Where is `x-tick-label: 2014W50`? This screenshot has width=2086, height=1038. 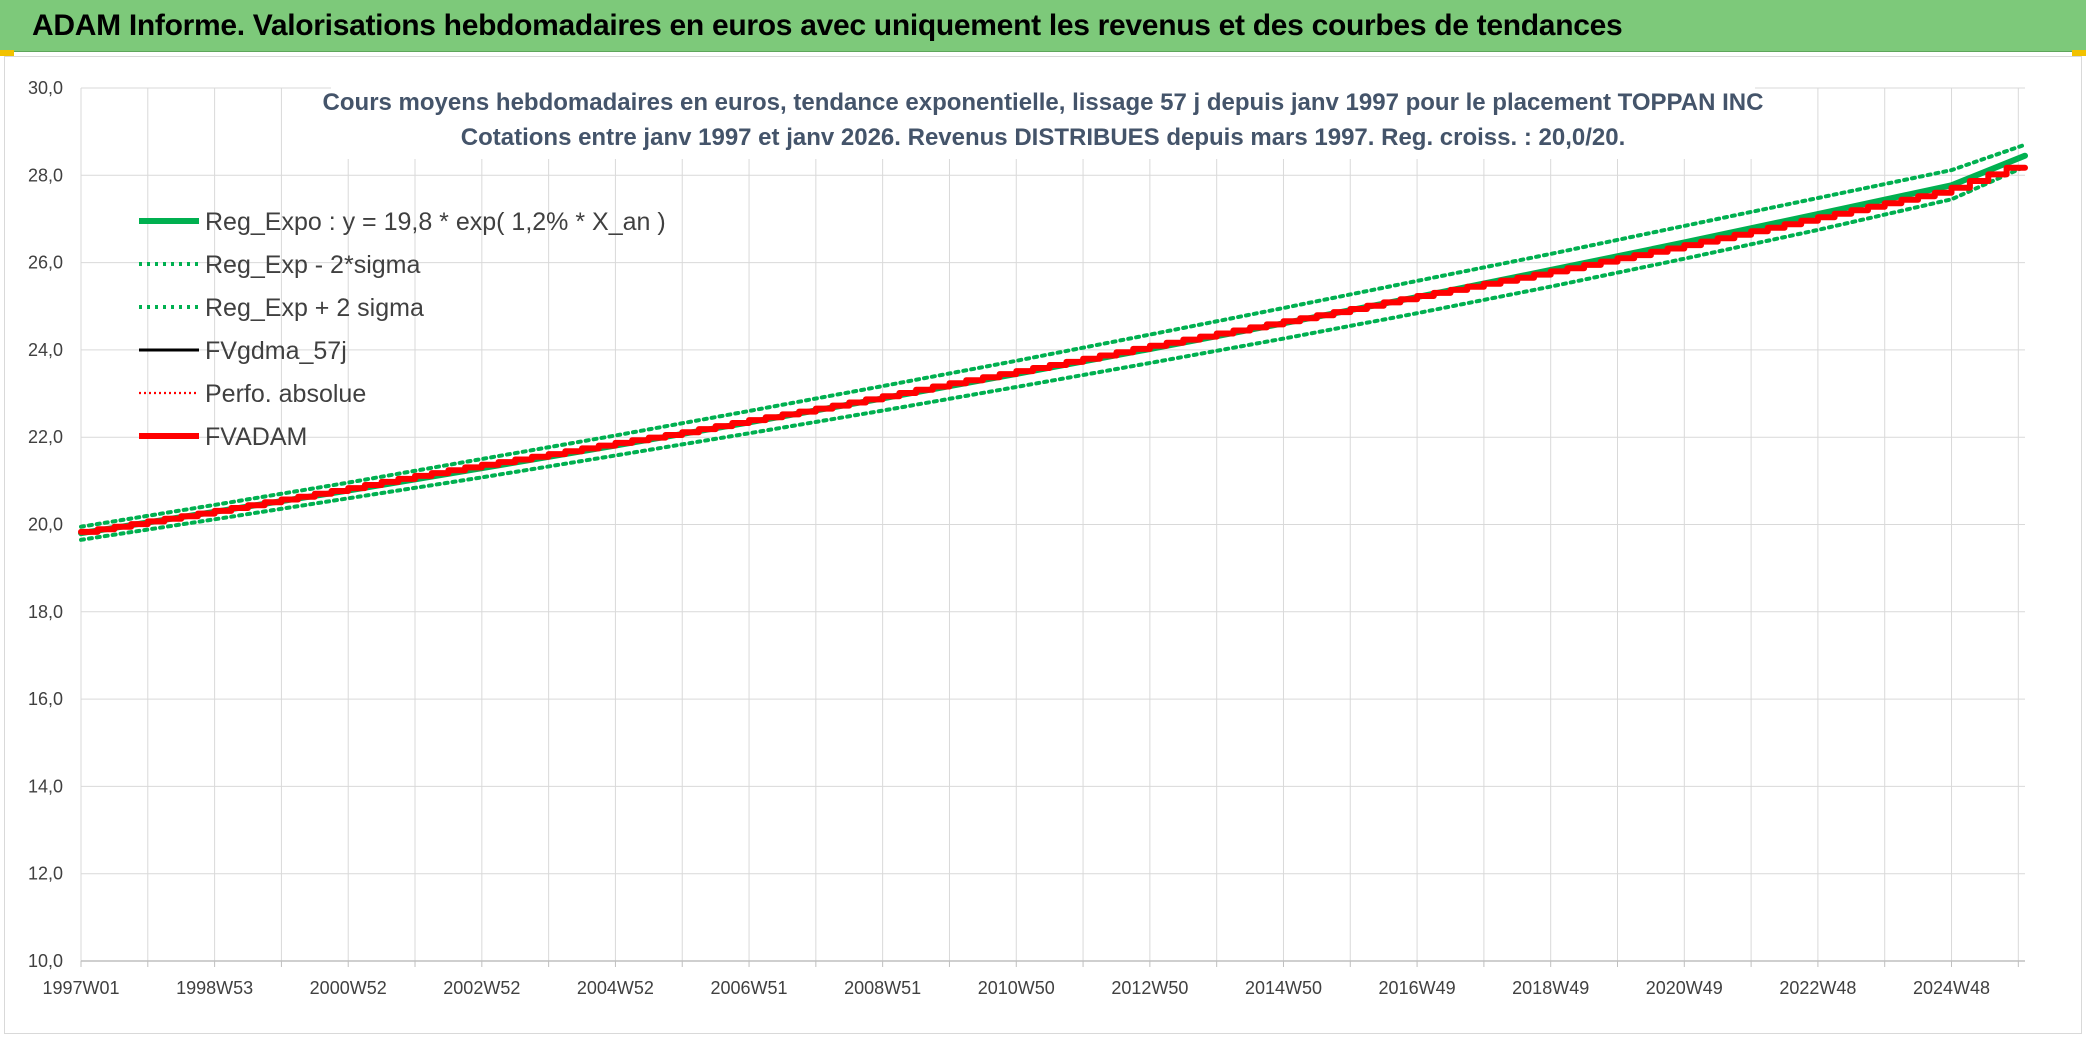
x-tick-label: 2014W50 is located at coordinates (1283, 988).